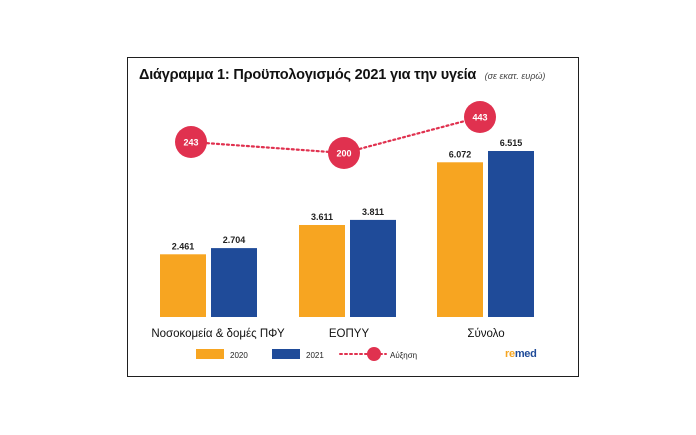  Describe the element at coordinates (315, 355) in the screenshot. I see `legend-label-2021: 2021` at that location.